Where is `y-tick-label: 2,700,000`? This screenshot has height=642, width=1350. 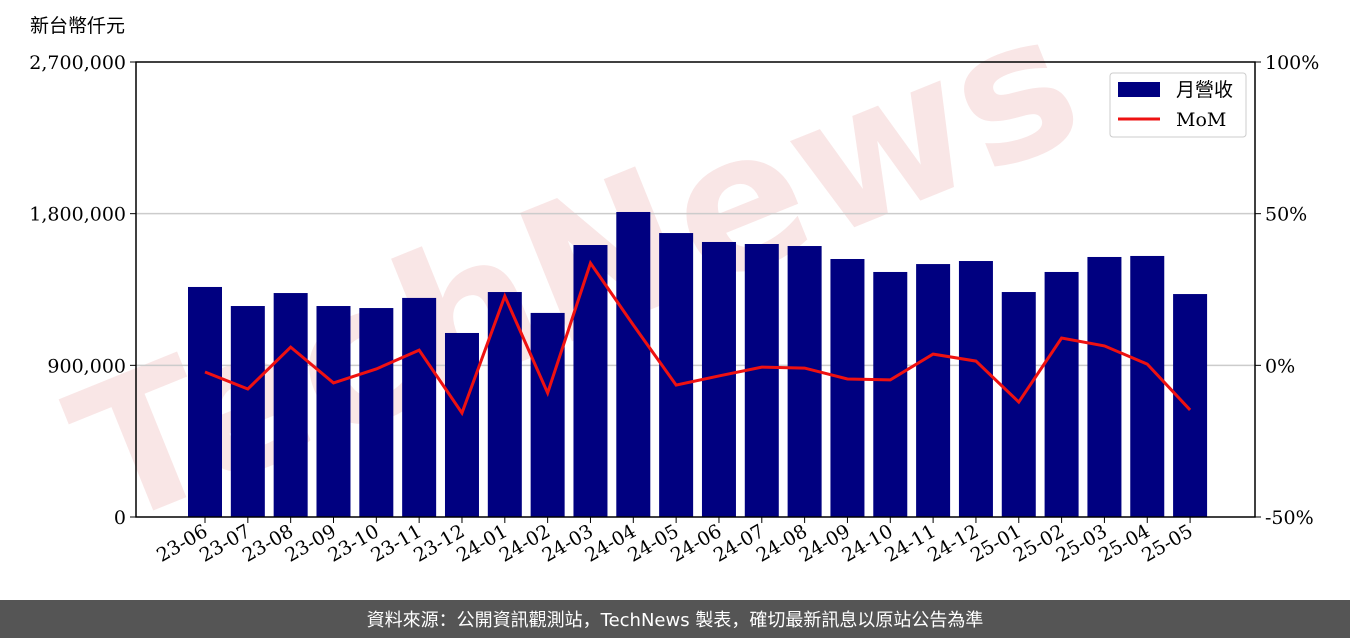 y-tick-label: 2,700,000 is located at coordinates (77, 63).